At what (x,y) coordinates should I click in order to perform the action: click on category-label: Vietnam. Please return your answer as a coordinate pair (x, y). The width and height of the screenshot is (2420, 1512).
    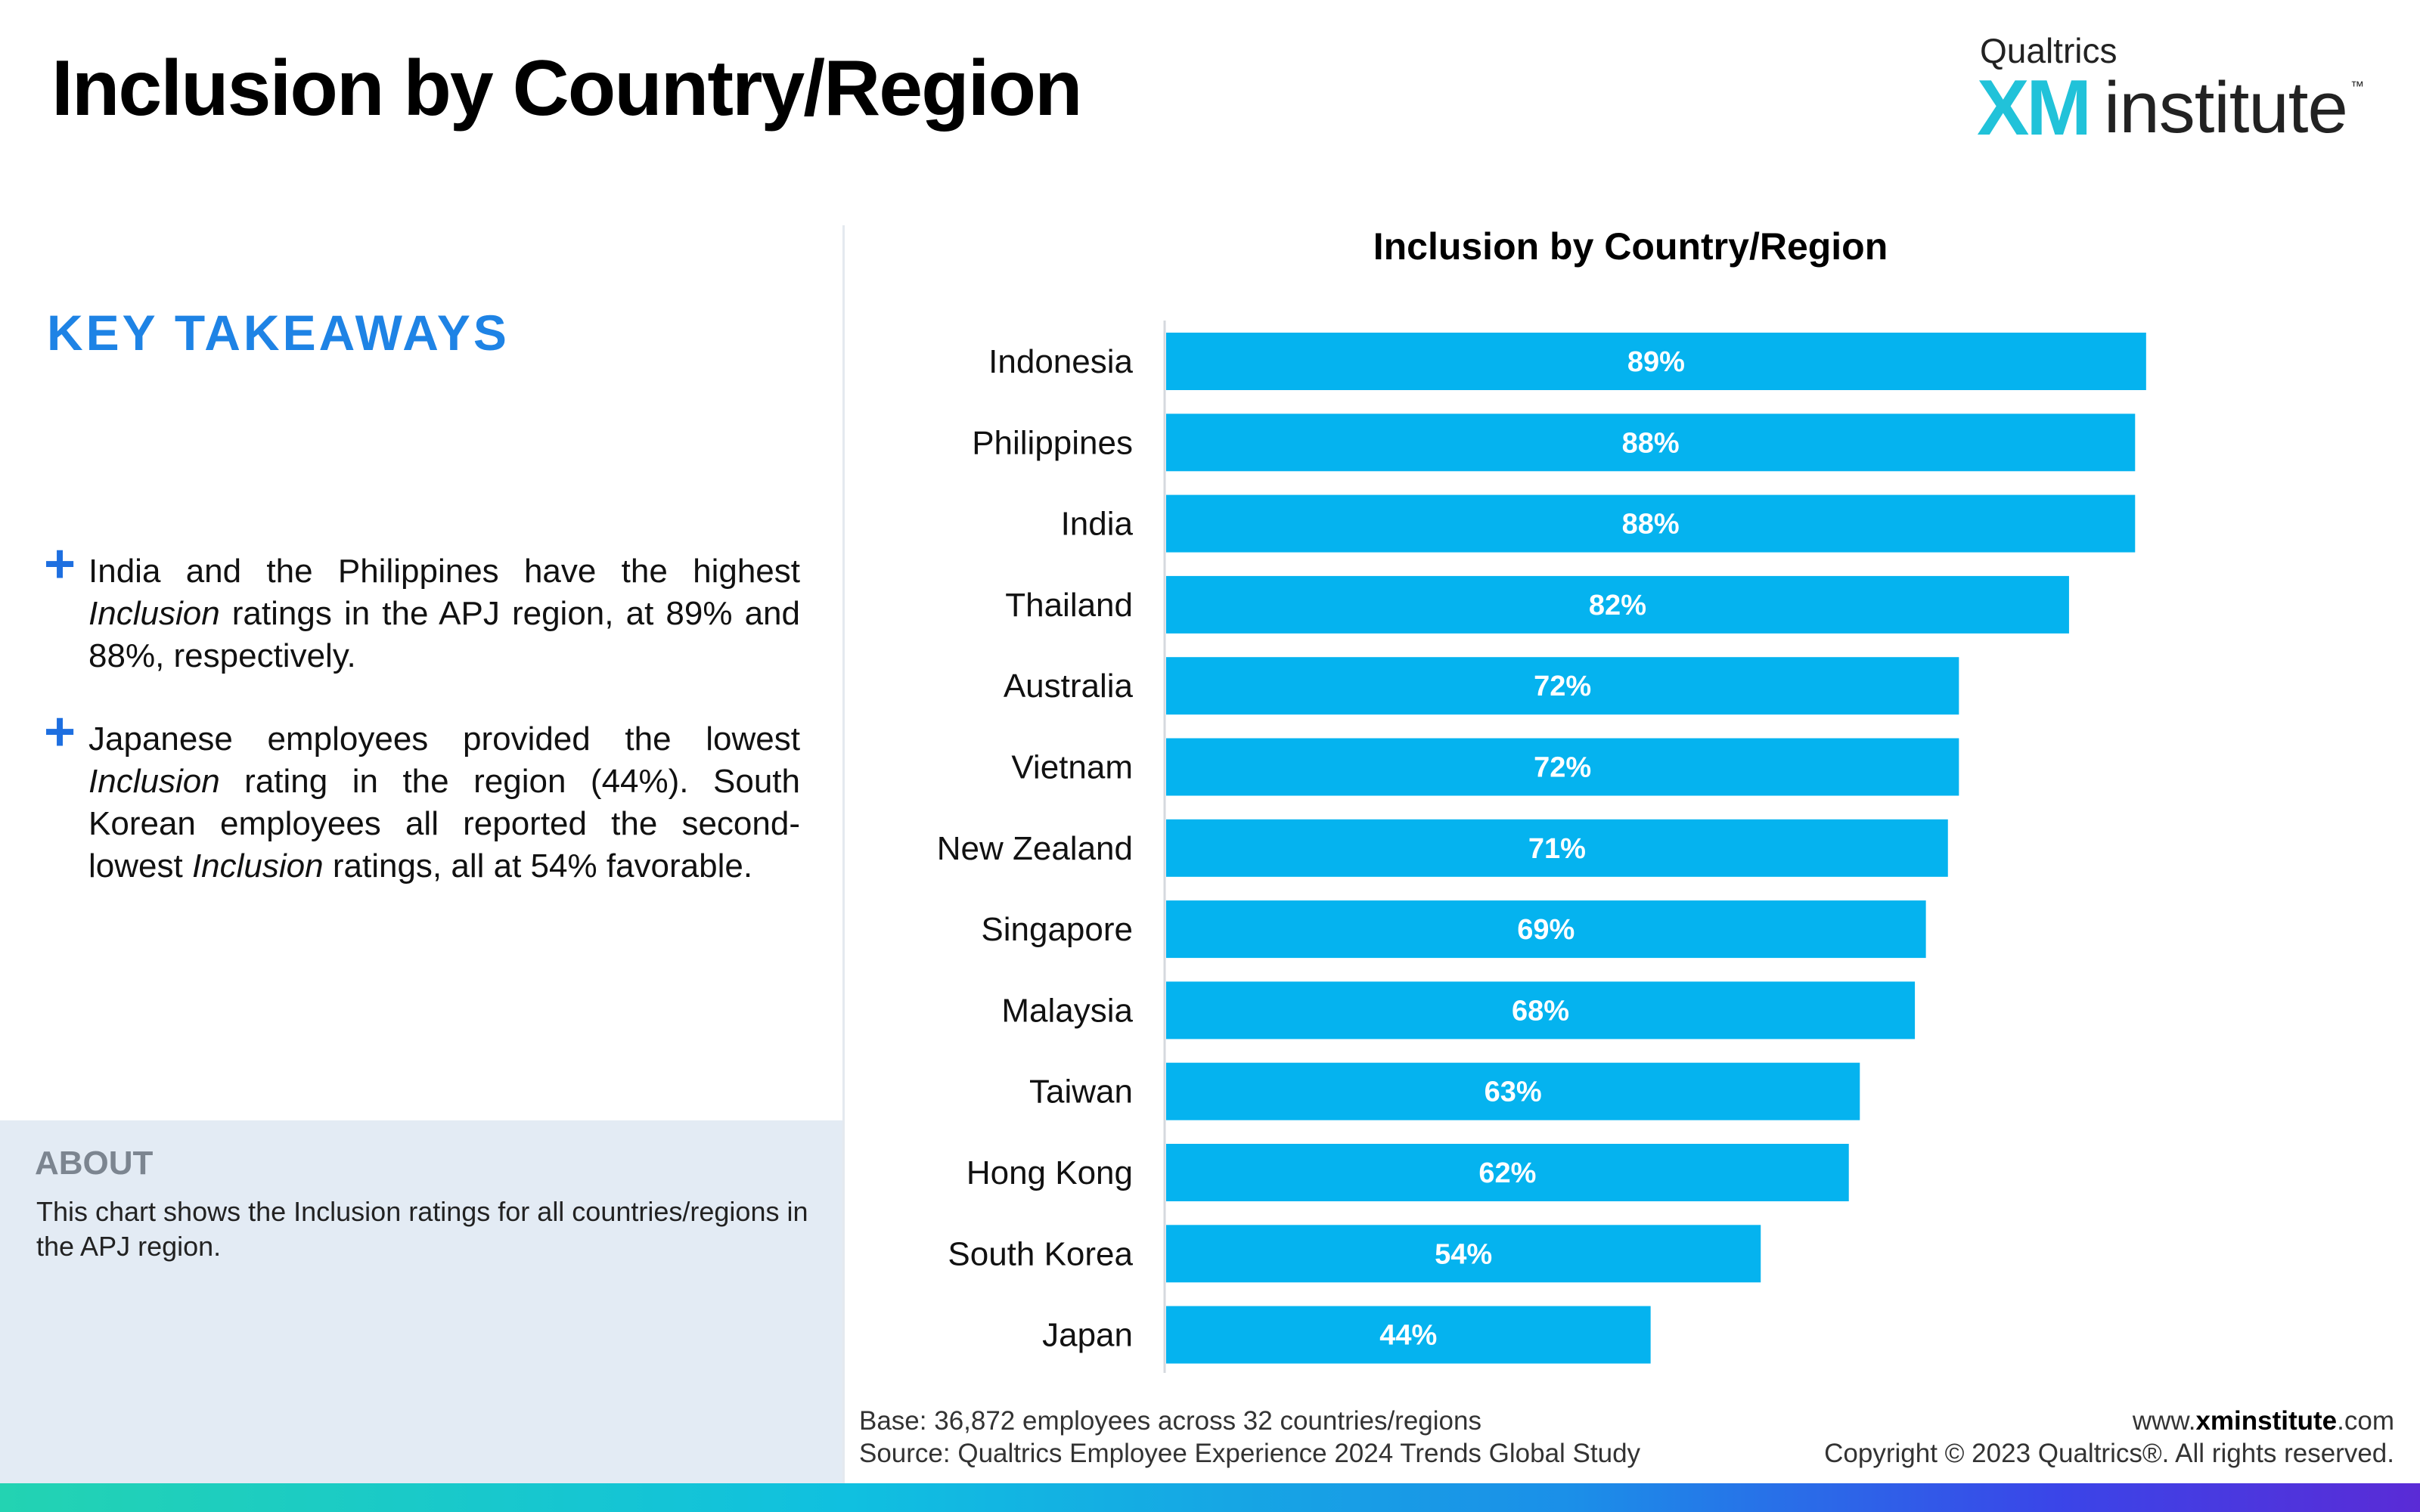
    Looking at the image, I should click on (1072, 767).